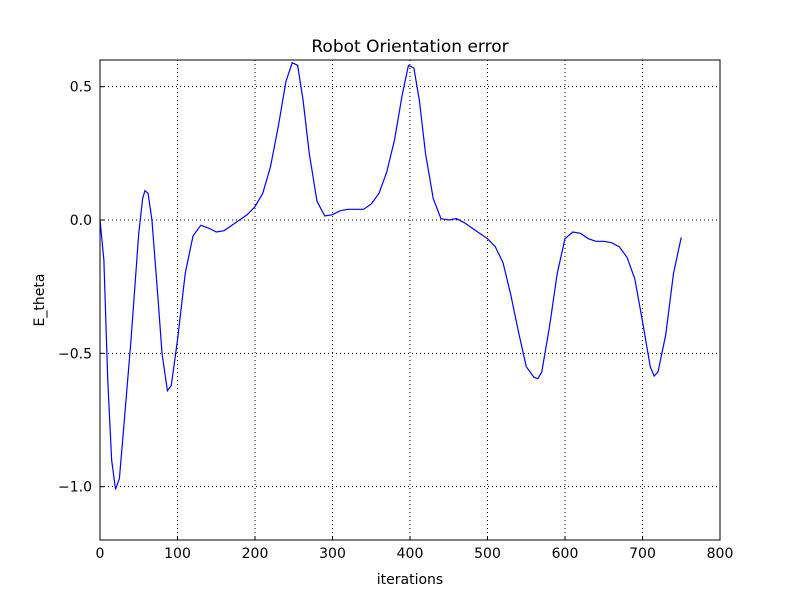 This screenshot has height=600, width=800. I want to click on x-tick-label: 200, so click(255, 554).